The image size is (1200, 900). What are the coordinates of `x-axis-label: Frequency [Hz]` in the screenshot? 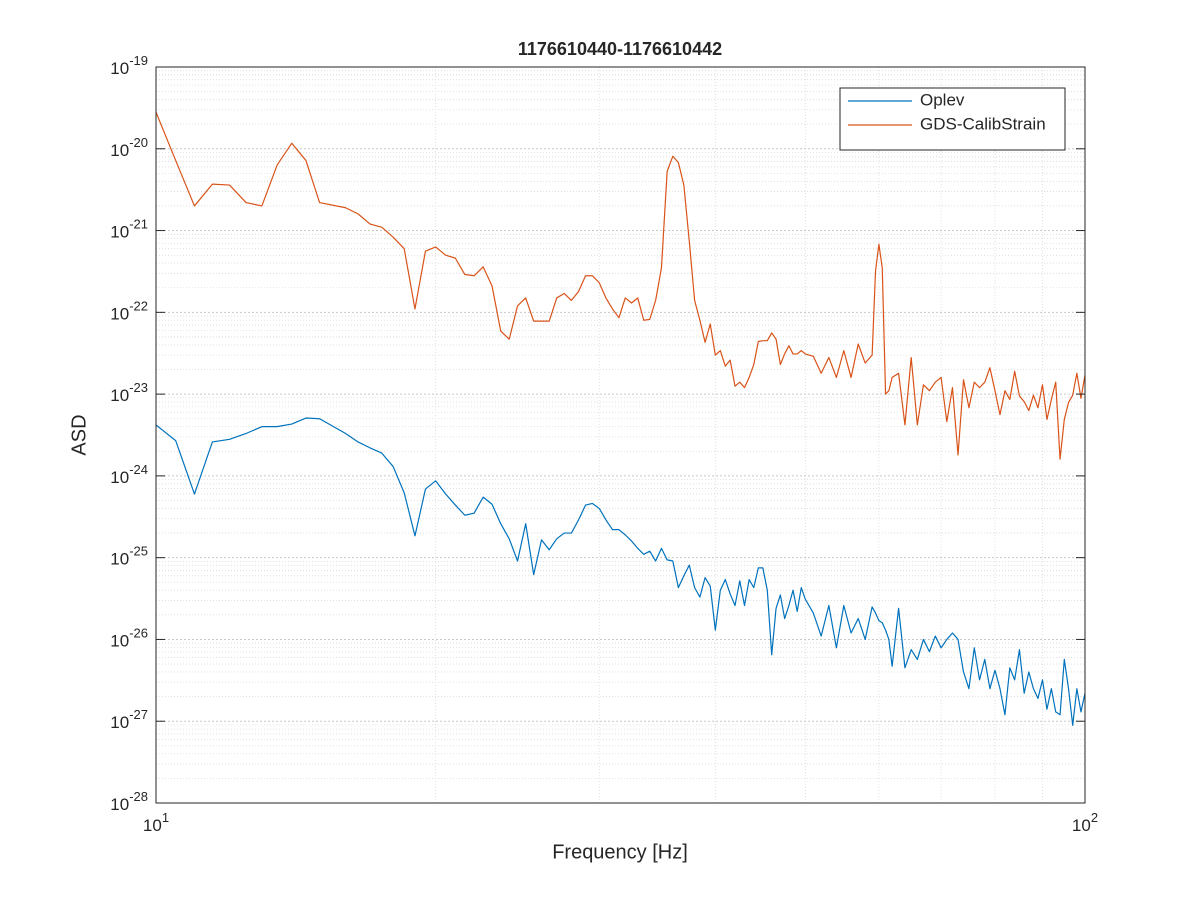 It's located at (620, 852).